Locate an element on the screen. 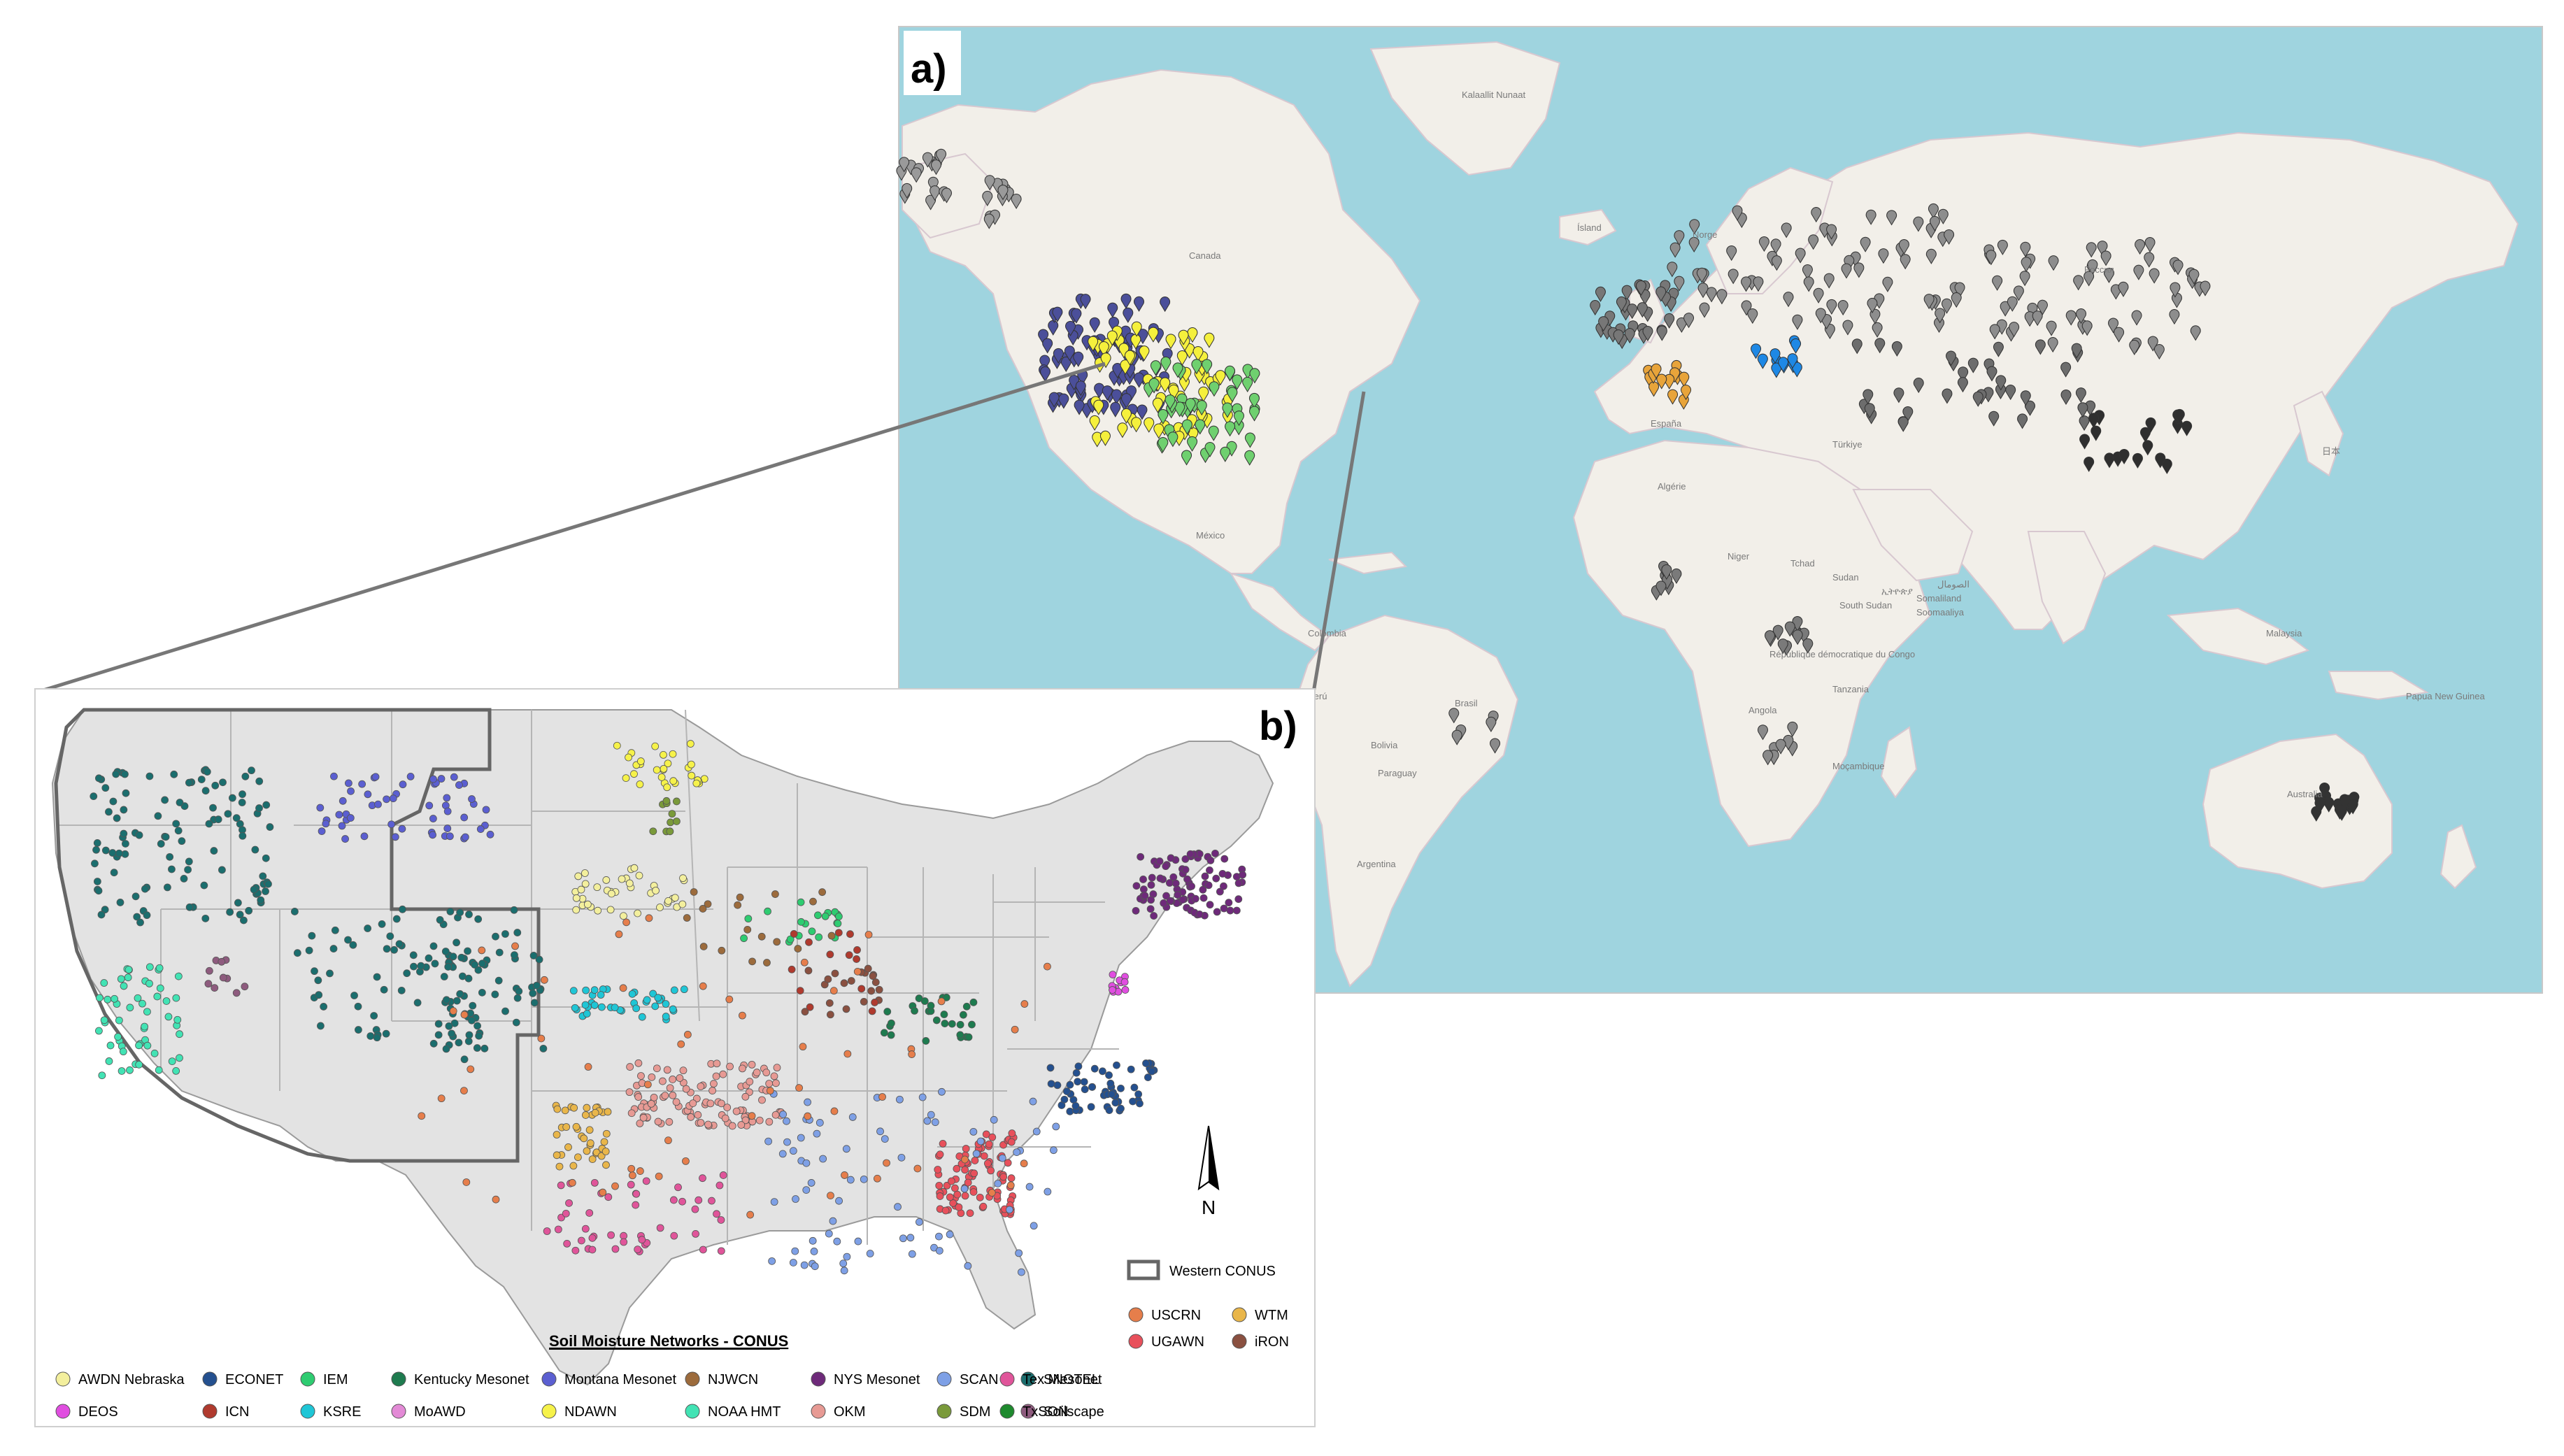 This screenshot has width=2564, height=1456. world-map-label: Tchad is located at coordinates (1802, 563).